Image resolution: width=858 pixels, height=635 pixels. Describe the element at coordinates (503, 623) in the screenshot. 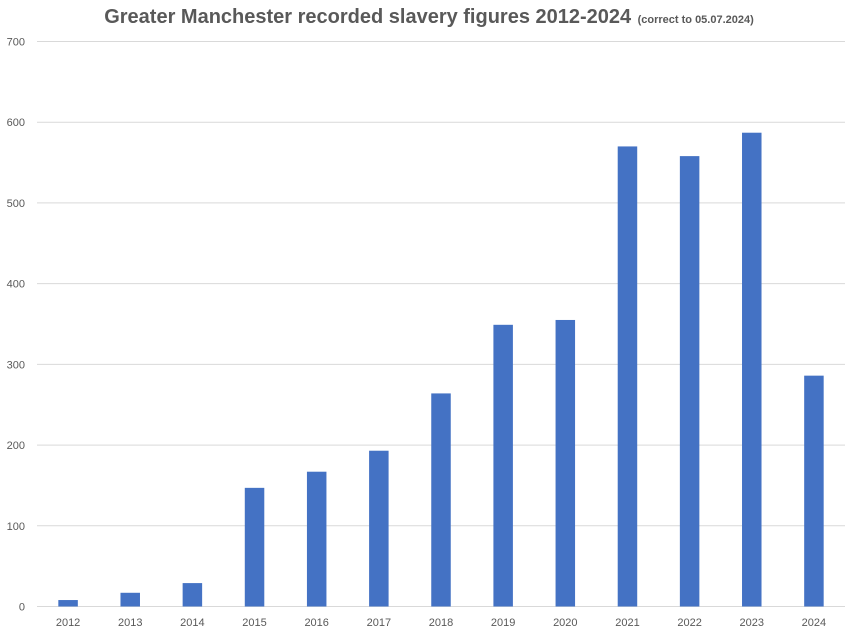

I see `x-tick-label: 2019` at that location.